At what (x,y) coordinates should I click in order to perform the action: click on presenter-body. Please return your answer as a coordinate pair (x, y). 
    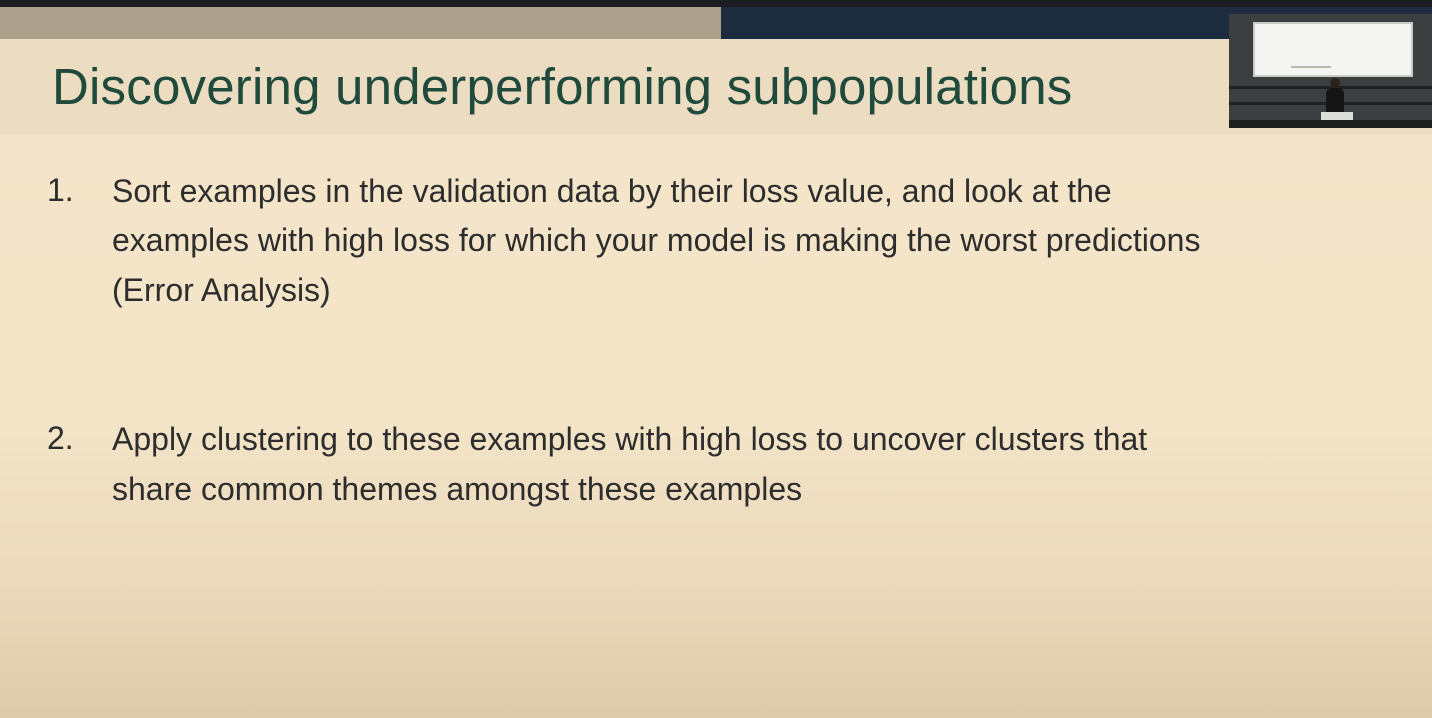
    Looking at the image, I should click on (1335, 101).